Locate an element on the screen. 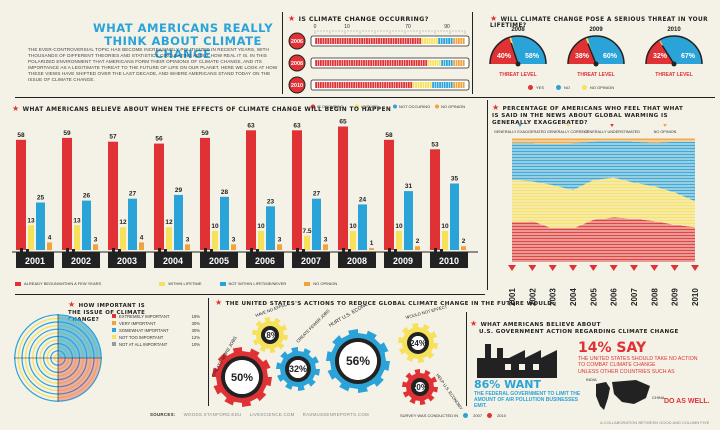 Image resolution: width=720 pixels, height=430 pixels. bar-2005 is located at coordinates (215, 240).